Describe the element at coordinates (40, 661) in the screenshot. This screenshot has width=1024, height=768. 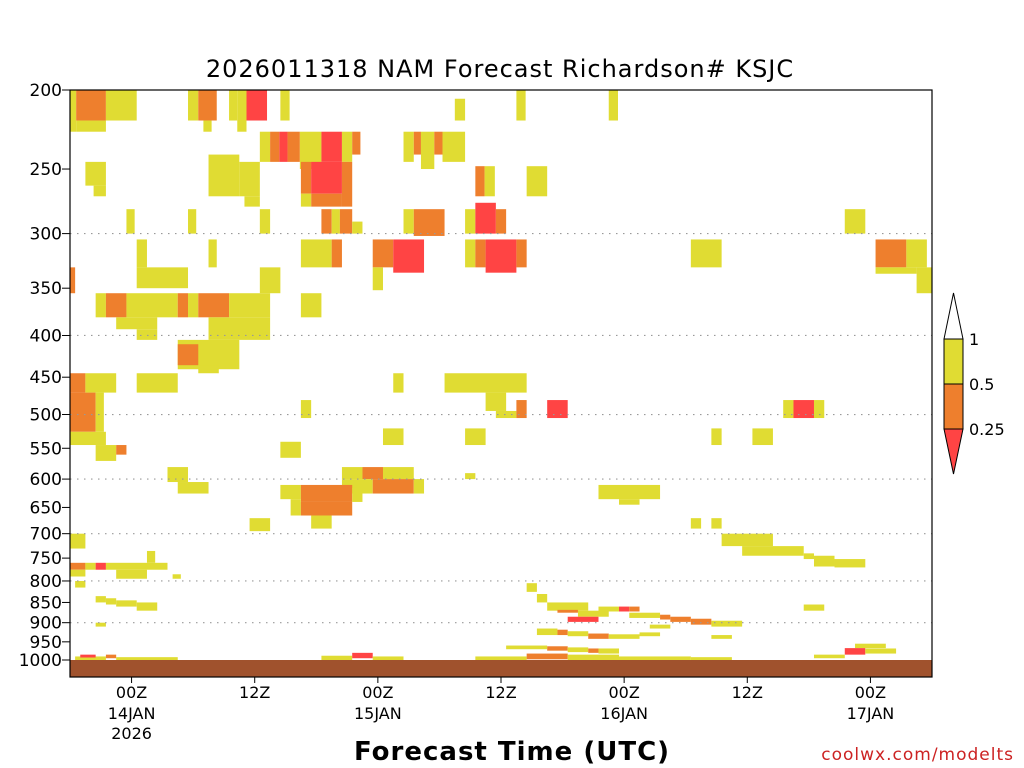
I see `y-tick-label: 1000` at that location.